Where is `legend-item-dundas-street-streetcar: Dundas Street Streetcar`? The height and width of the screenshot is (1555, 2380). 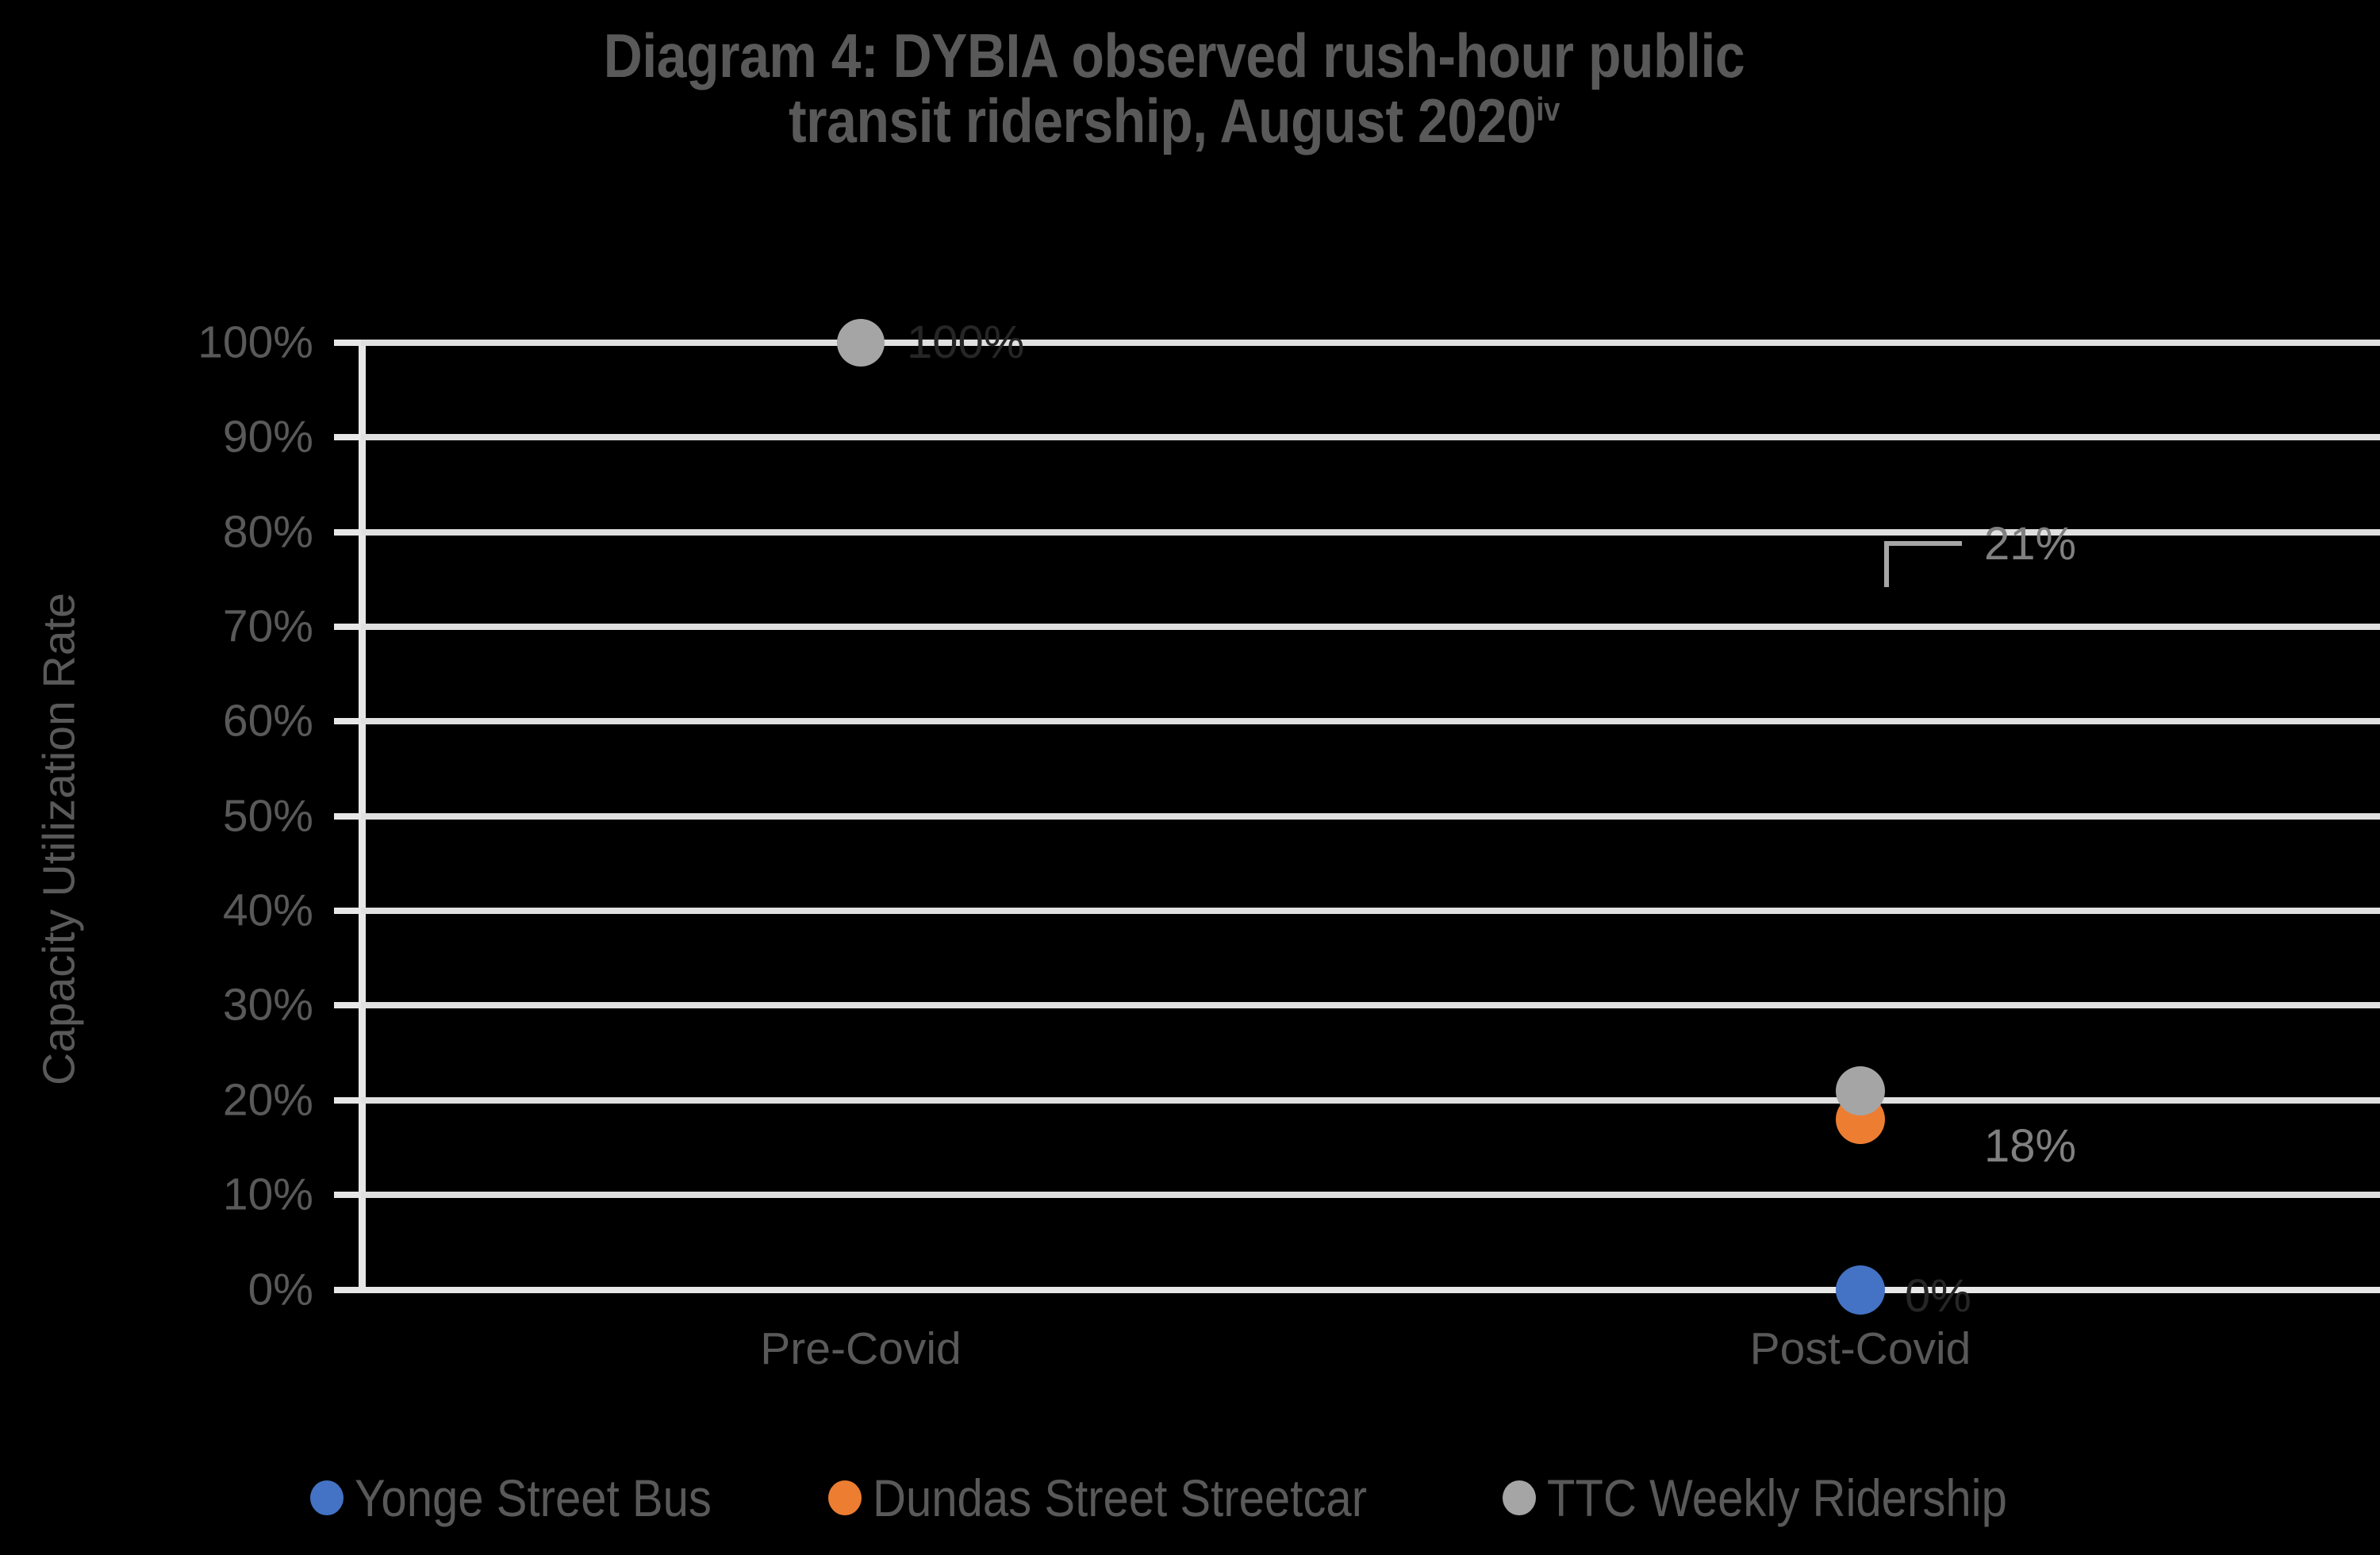
legend-item-dundas-street-streetcar: Dundas Street Streetcar is located at coordinates (1131, 1498).